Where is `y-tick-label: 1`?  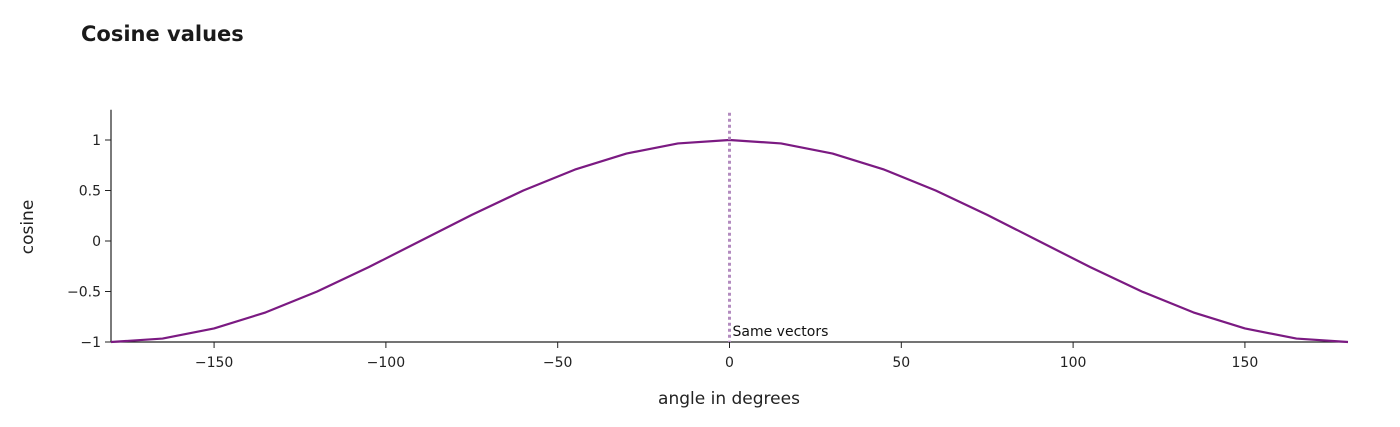
y-tick-label: 1 is located at coordinates (96, 141).